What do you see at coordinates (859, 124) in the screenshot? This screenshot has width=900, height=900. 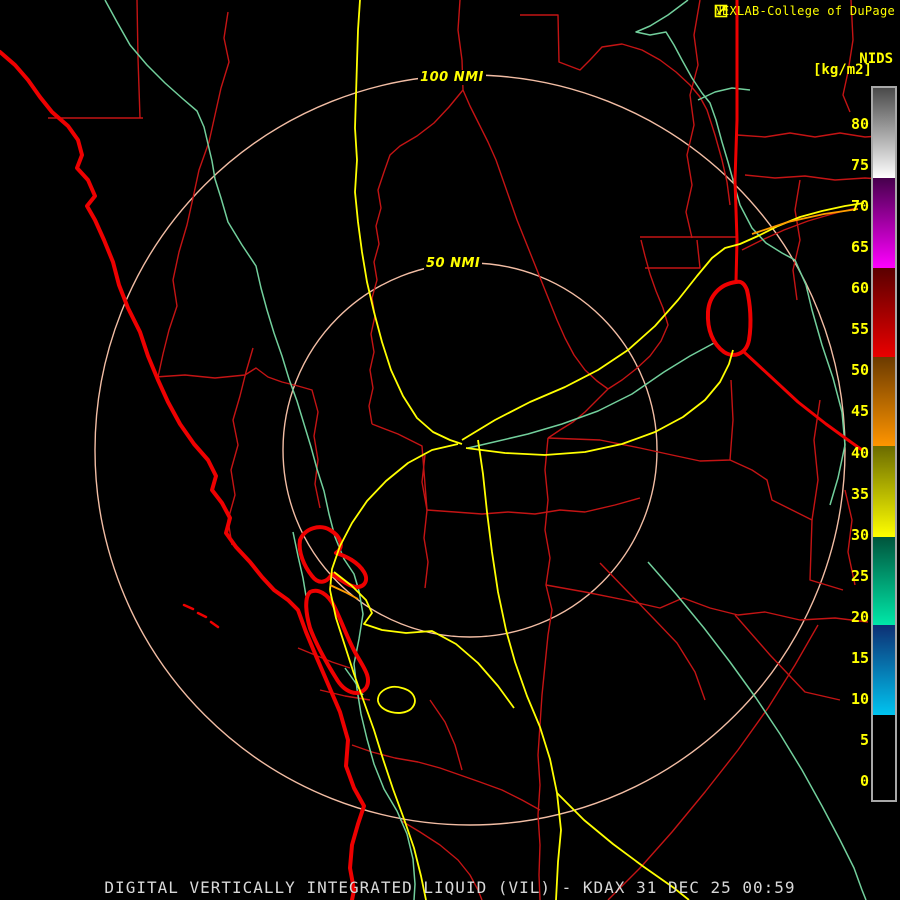 I see `colorbar-tick: 80` at bounding box center [859, 124].